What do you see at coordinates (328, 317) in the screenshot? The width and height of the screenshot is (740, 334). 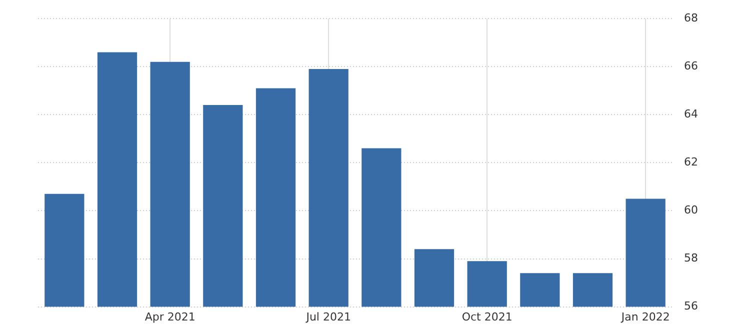 I see `x-tick-label: Jul 2021` at bounding box center [328, 317].